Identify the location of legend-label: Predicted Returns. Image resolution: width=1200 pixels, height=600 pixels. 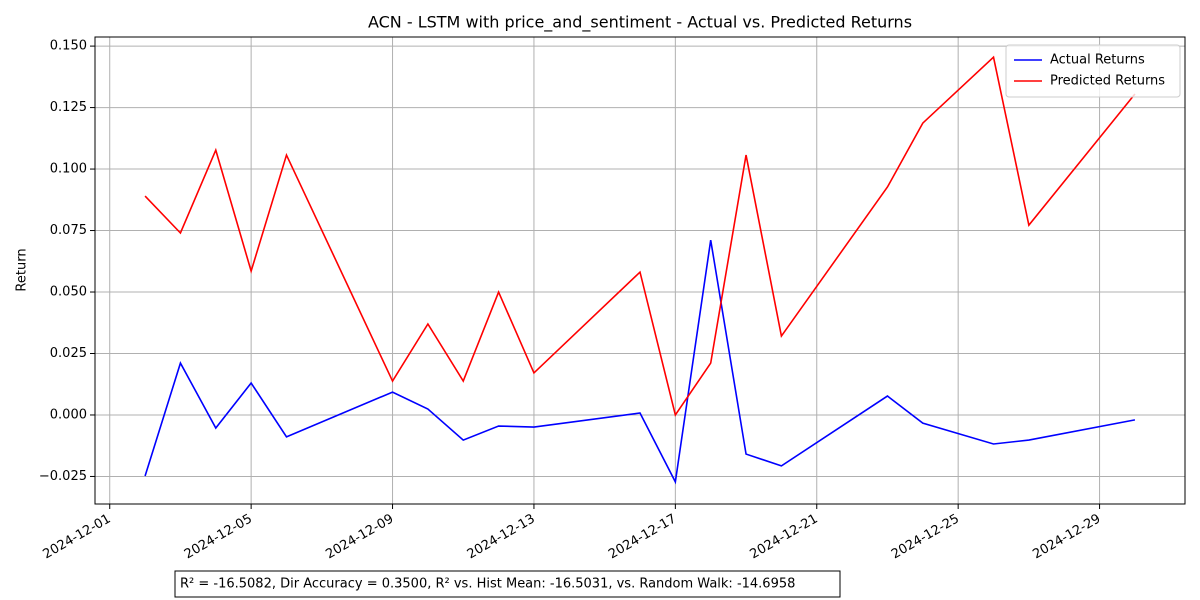
(1107, 81).